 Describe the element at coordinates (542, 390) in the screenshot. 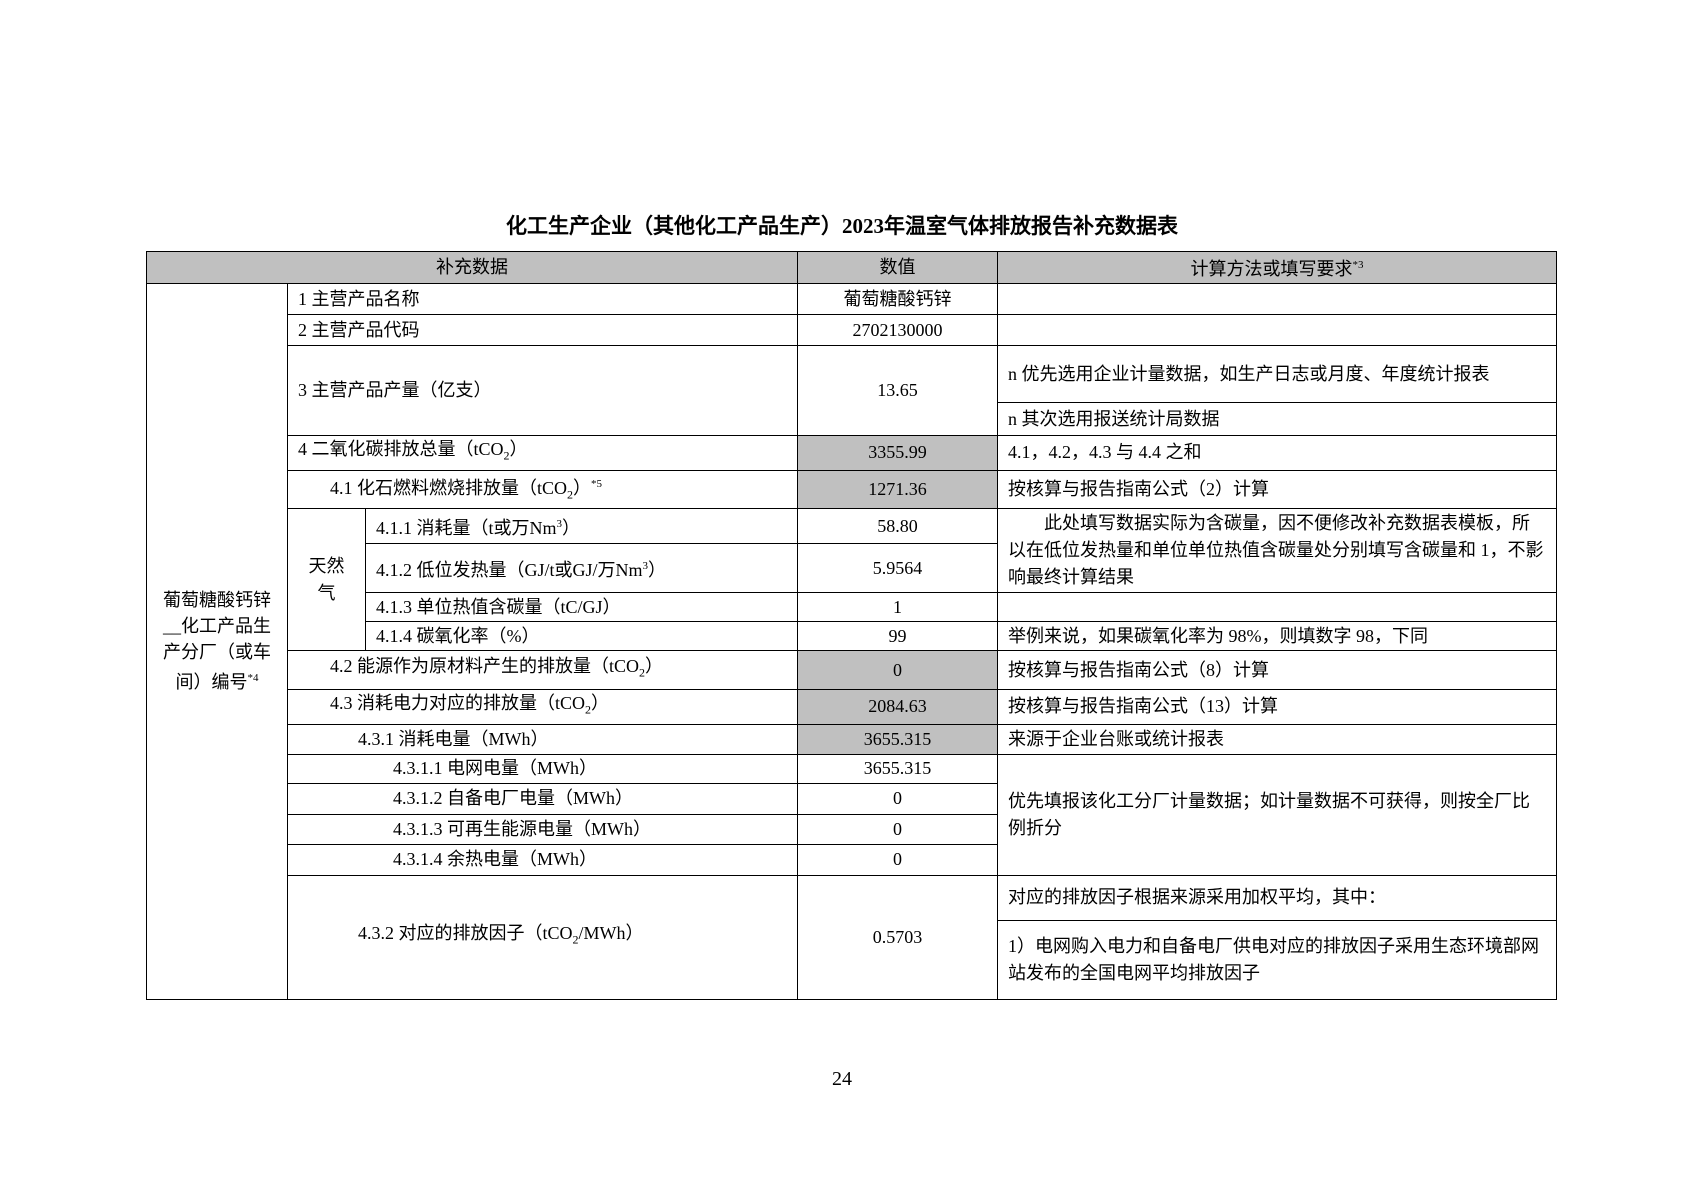

I see `row-label: 3 主营产品产量（亿支）` at that location.